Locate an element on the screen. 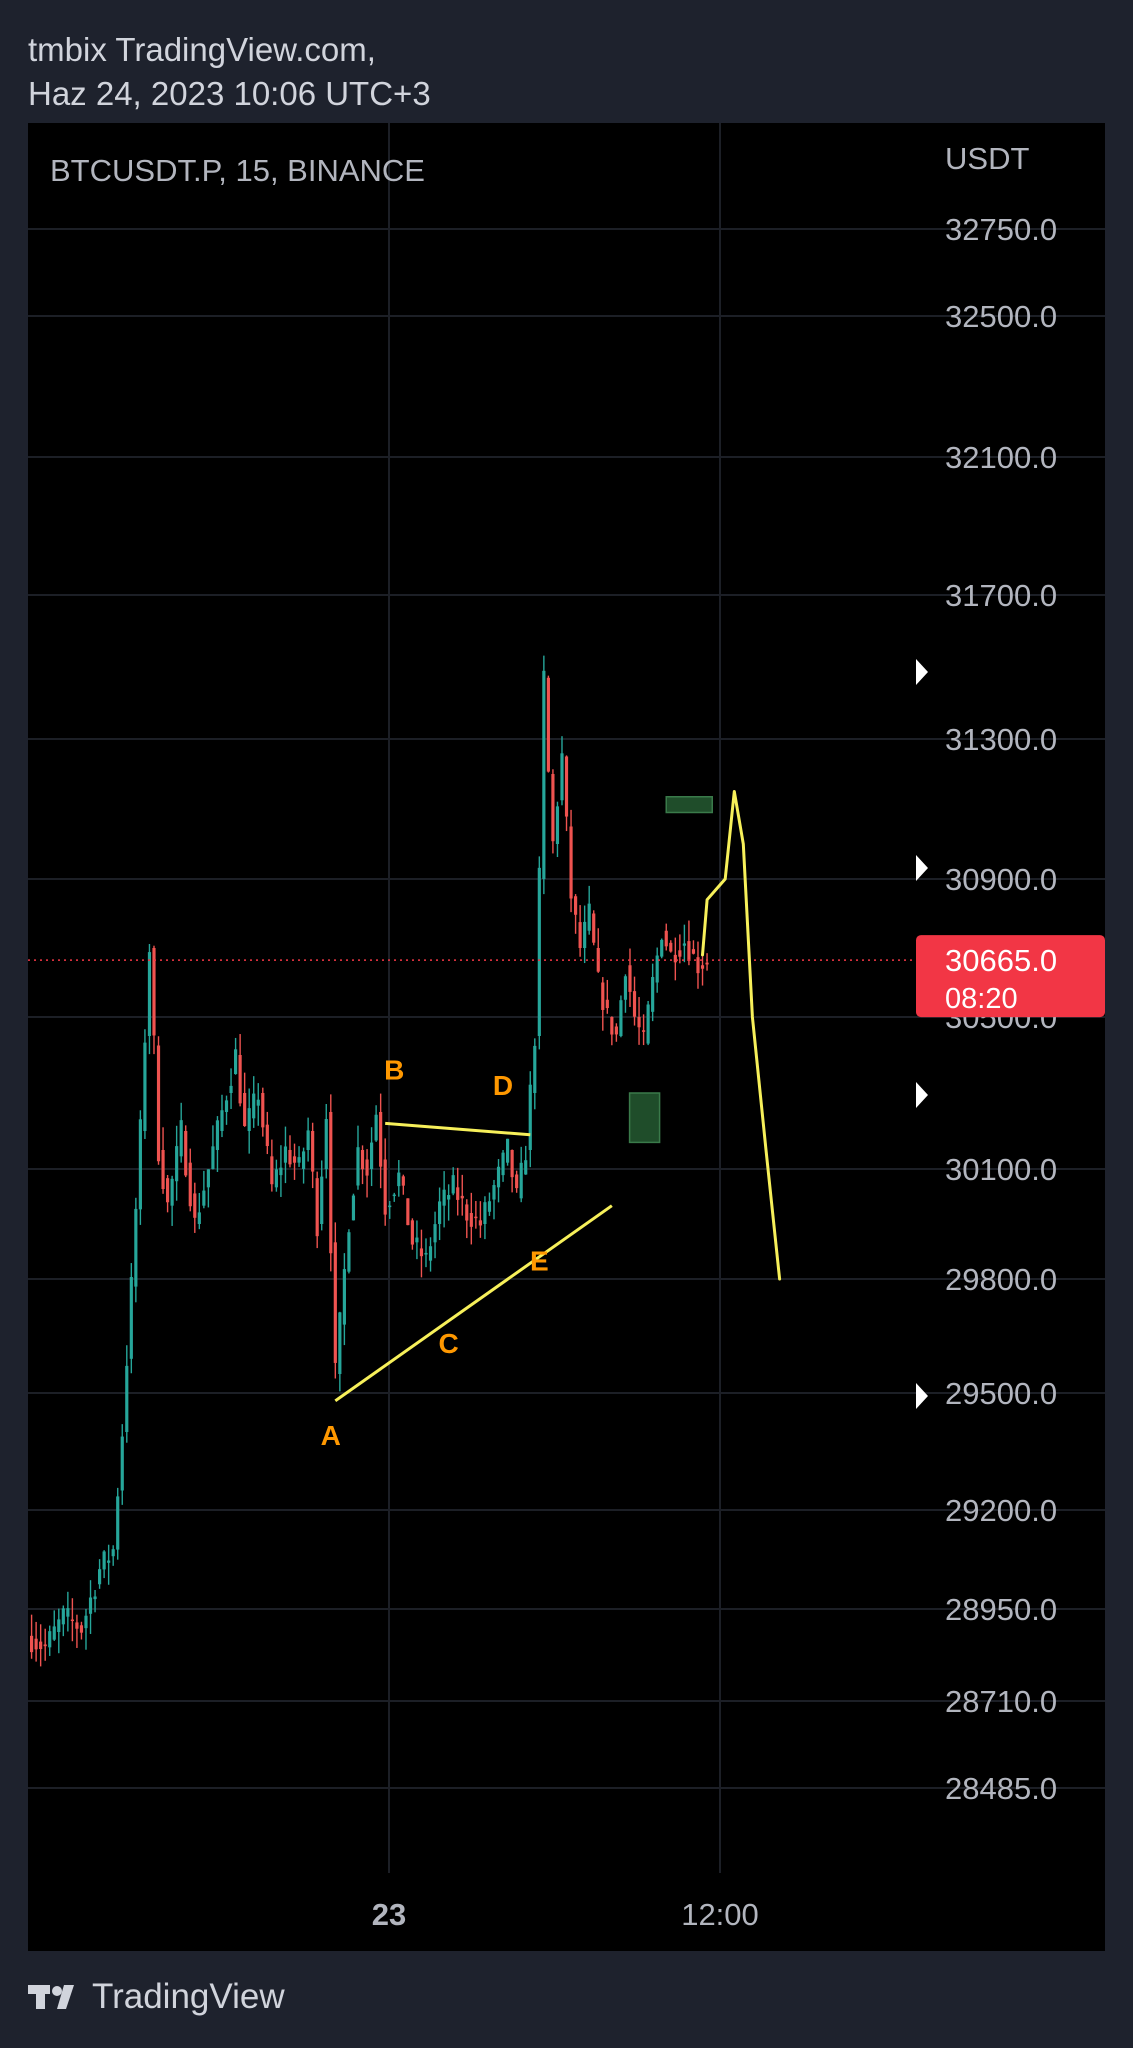 This screenshot has height=2048, width=1133. demand-zone is located at coordinates (644, 1118).